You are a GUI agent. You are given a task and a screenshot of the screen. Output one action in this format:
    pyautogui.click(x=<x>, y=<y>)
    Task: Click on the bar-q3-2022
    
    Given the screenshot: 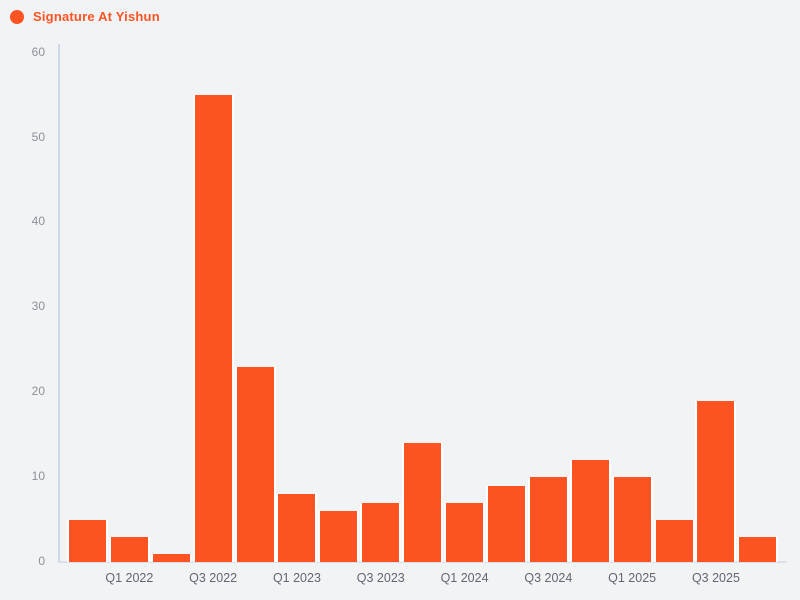 What is the action you would take?
    pyautogui.click(x=213, y=328)
    